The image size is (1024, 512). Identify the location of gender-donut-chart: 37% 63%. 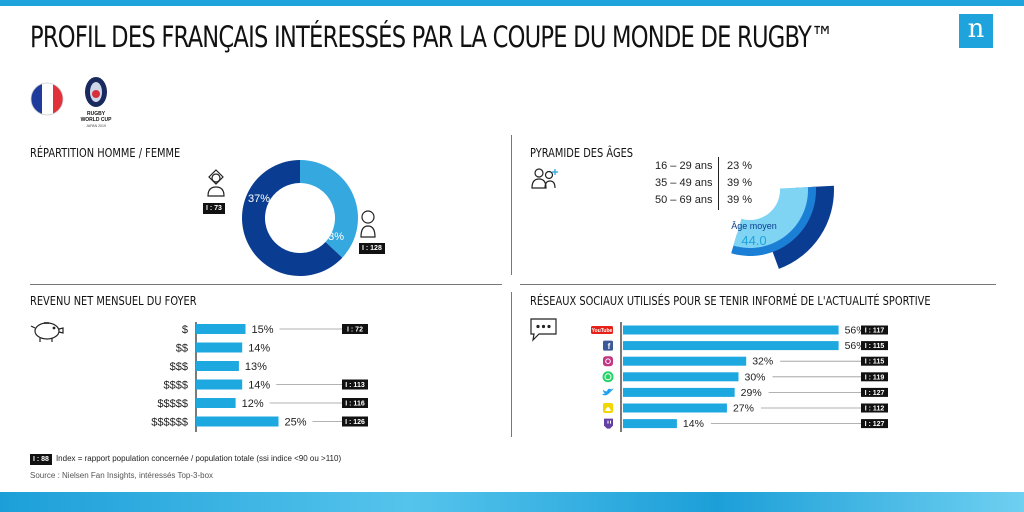
(291, 218).